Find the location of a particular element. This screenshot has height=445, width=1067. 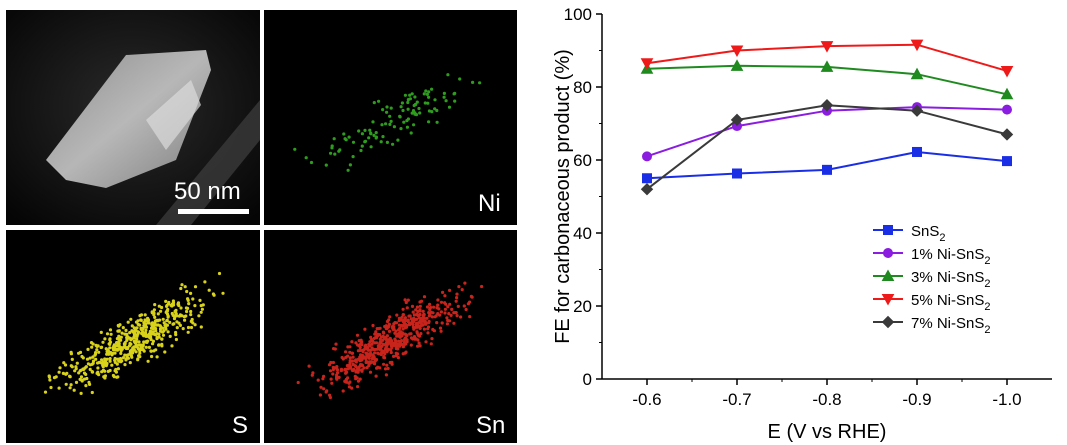

legend-item: 1% Ni-SnS2 is located at coordinates (931, 256).